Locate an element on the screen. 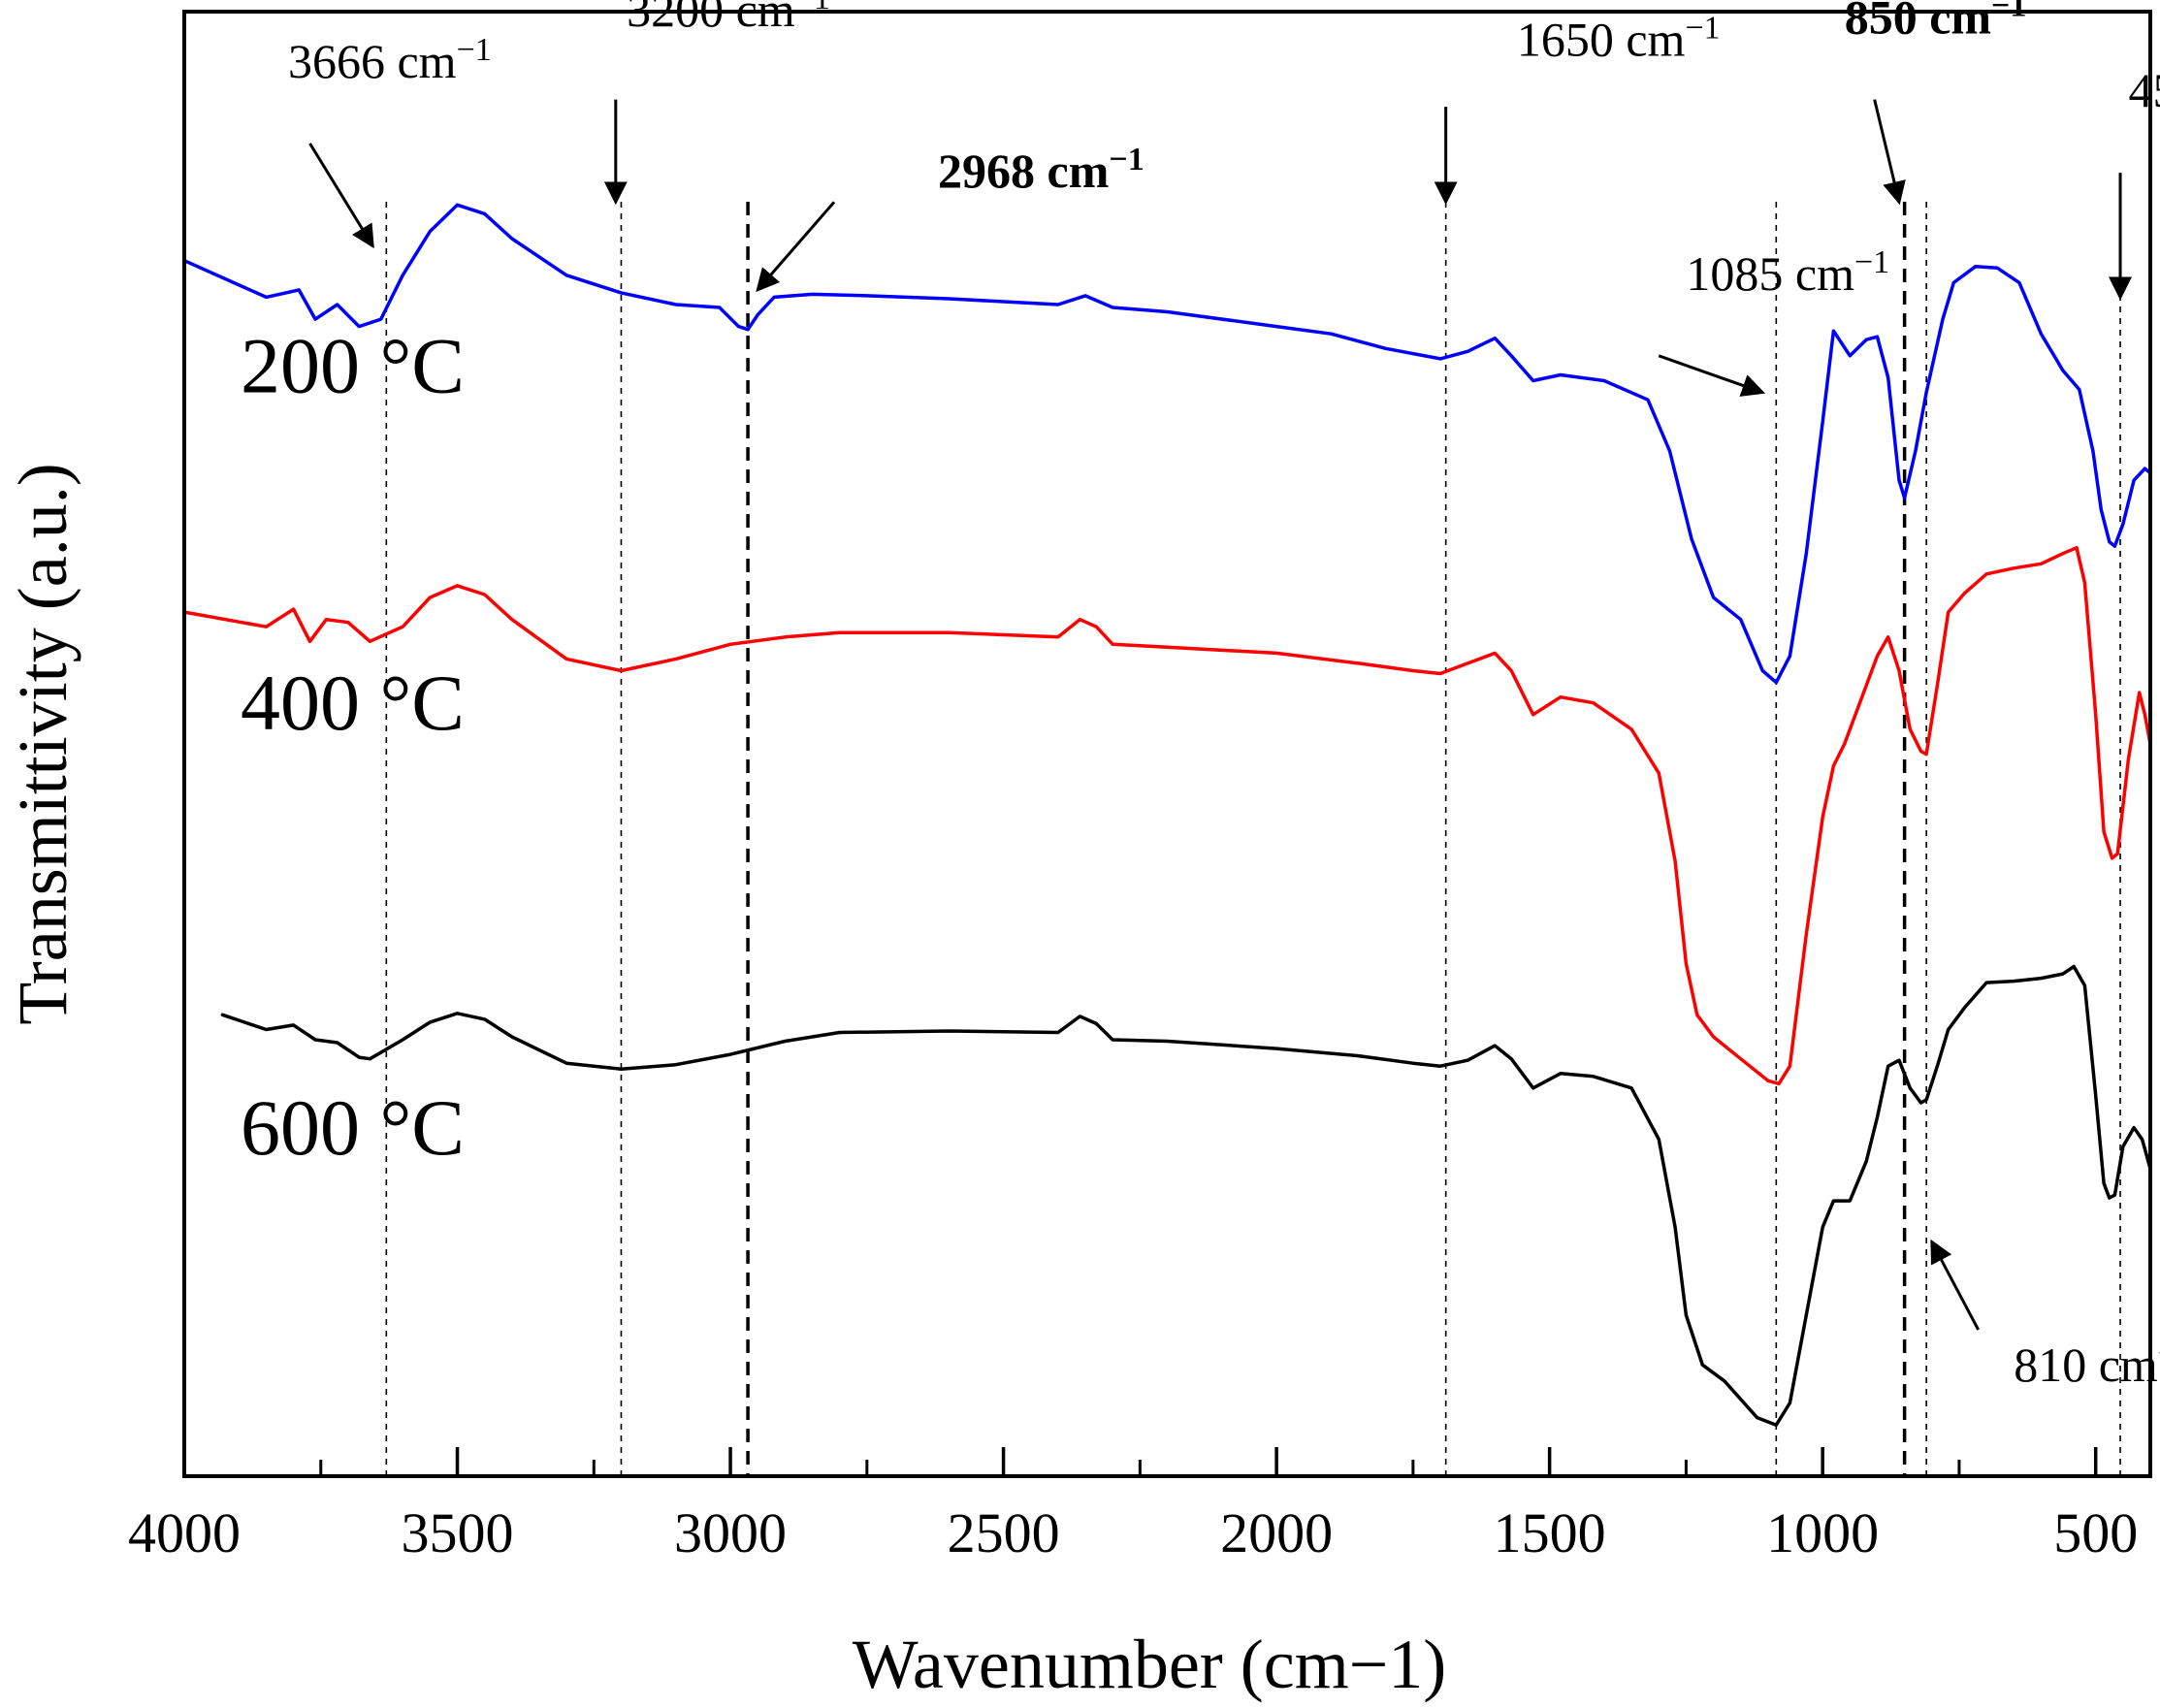 This screenshot has height=1708, width=2160. series-labels: 200 °C 400 °C 600 °C is located at coordinates (353, 747).